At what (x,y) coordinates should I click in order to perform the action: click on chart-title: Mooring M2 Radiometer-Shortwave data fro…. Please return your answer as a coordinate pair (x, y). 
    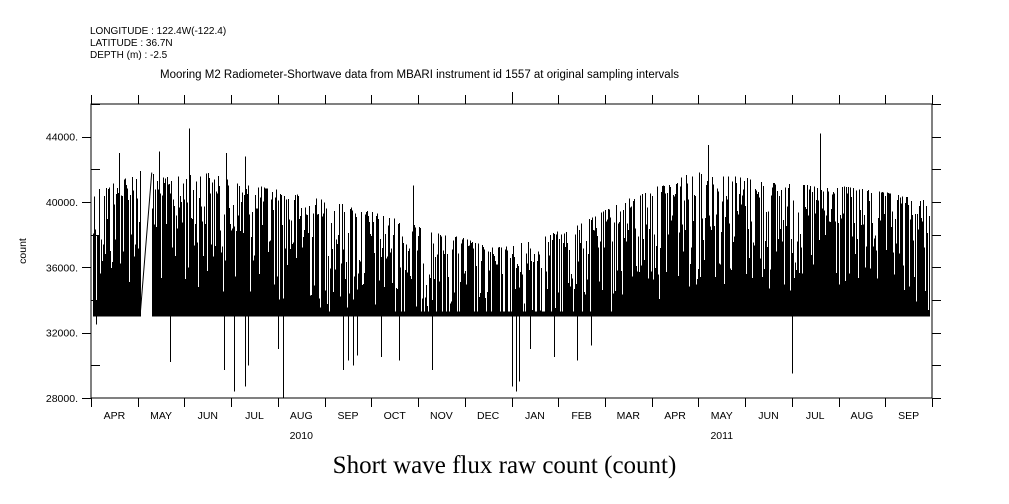
    Looking at the image, I should click on (420, 75).